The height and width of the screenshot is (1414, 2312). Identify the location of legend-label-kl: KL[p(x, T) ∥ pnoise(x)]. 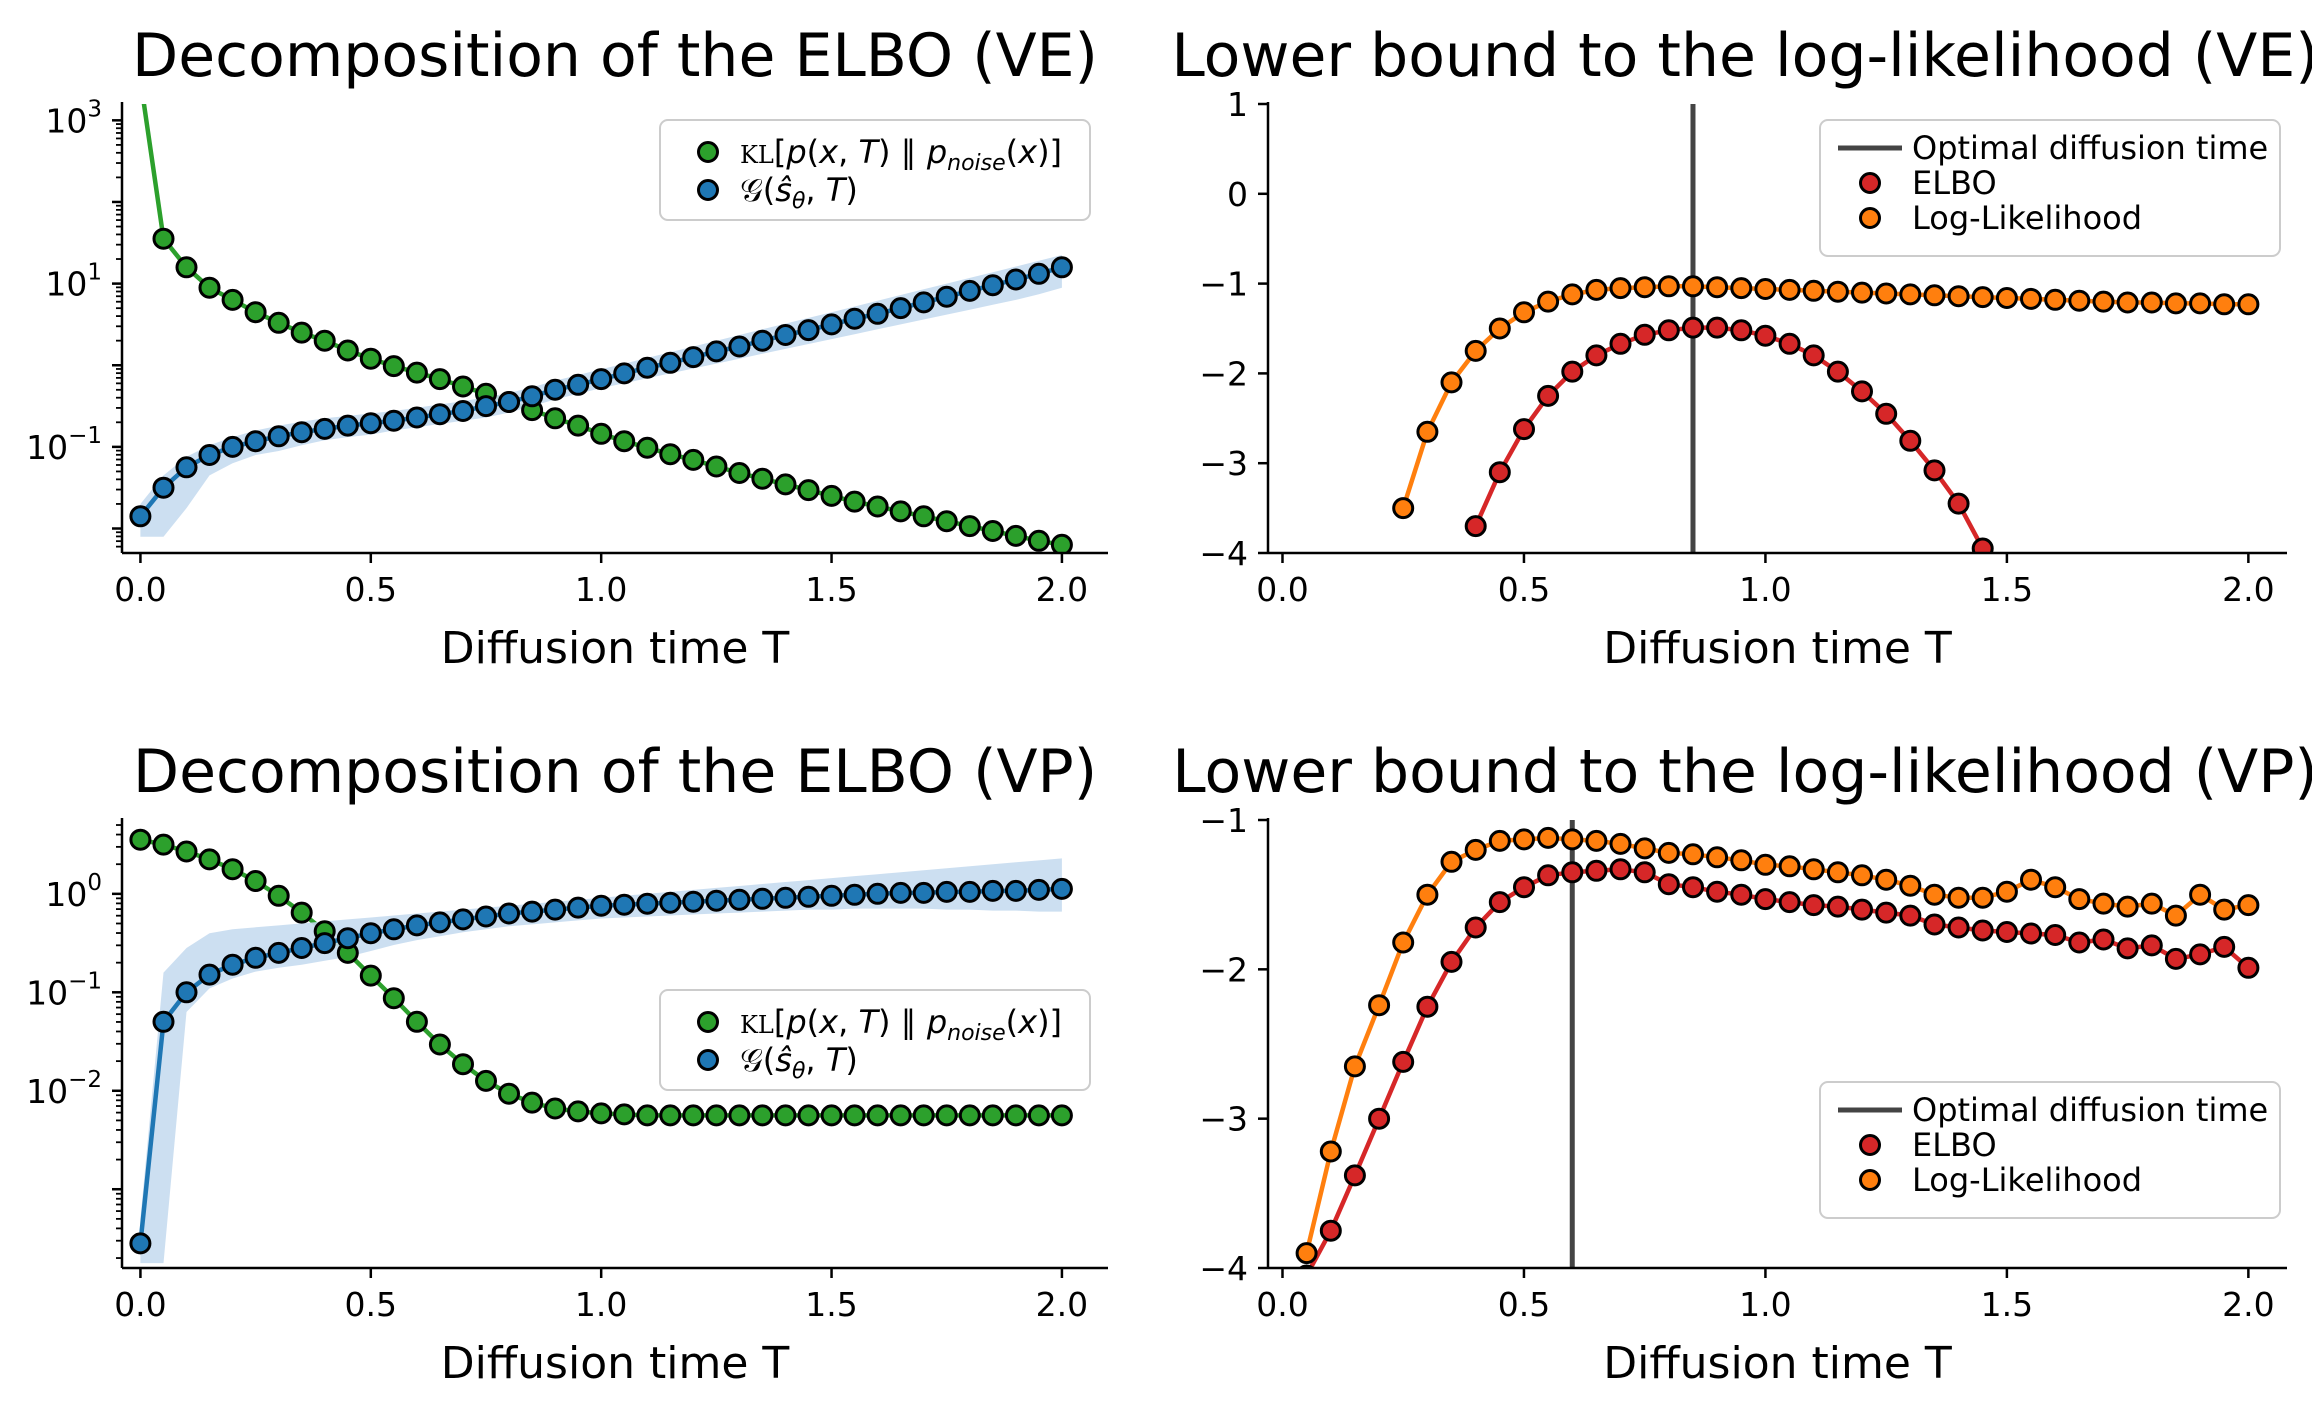
(901, 1024).